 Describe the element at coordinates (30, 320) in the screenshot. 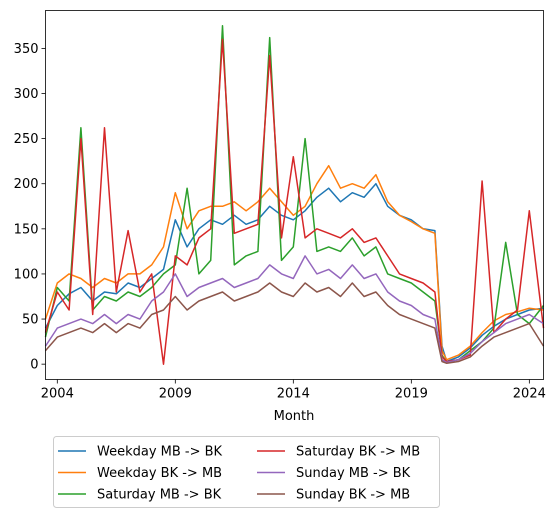

I see `y-tick-label: 50` at that location.